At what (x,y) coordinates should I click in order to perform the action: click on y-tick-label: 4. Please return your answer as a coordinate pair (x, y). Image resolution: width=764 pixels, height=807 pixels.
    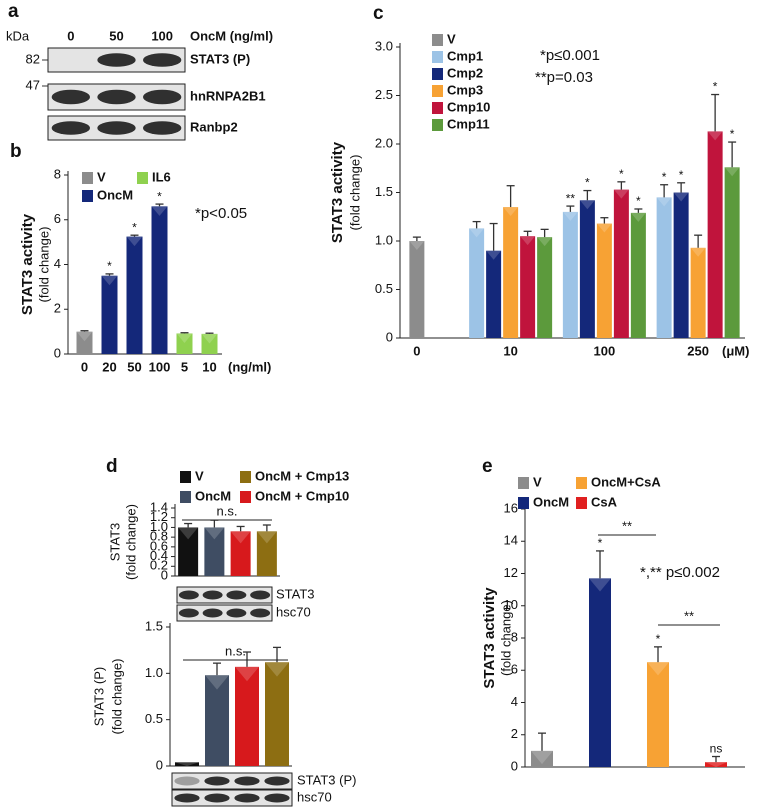
    Looking at the image, I should click on (514, 701).